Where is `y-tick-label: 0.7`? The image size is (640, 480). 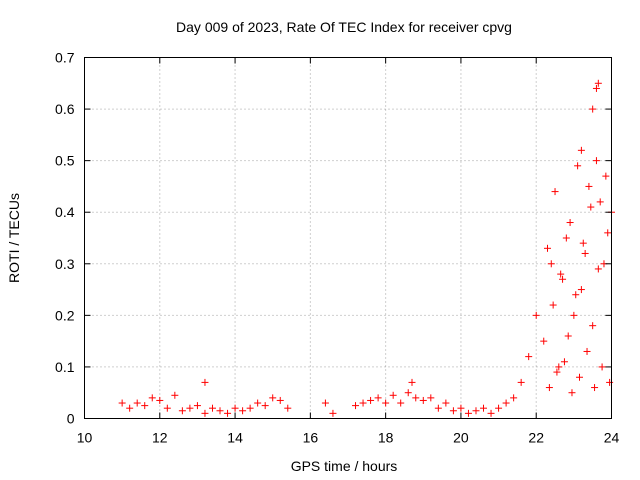
y-tick-label: 0.7 is located at coordinates (65, 58).